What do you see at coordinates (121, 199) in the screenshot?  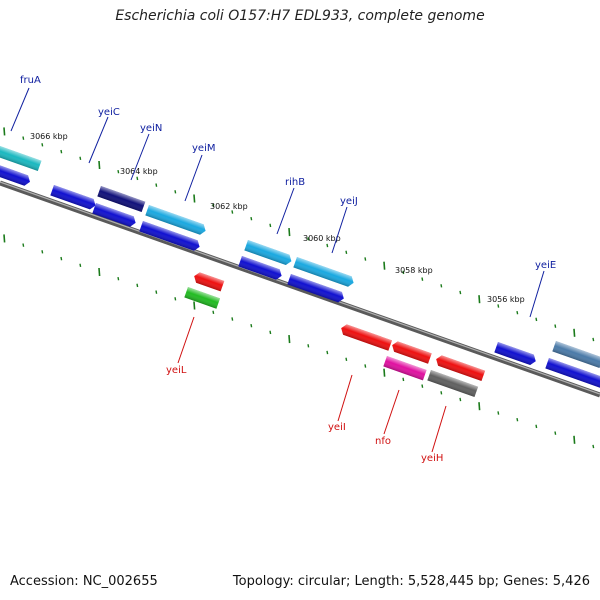 I see `feature-yeiN` at bounding box center [121, 199].